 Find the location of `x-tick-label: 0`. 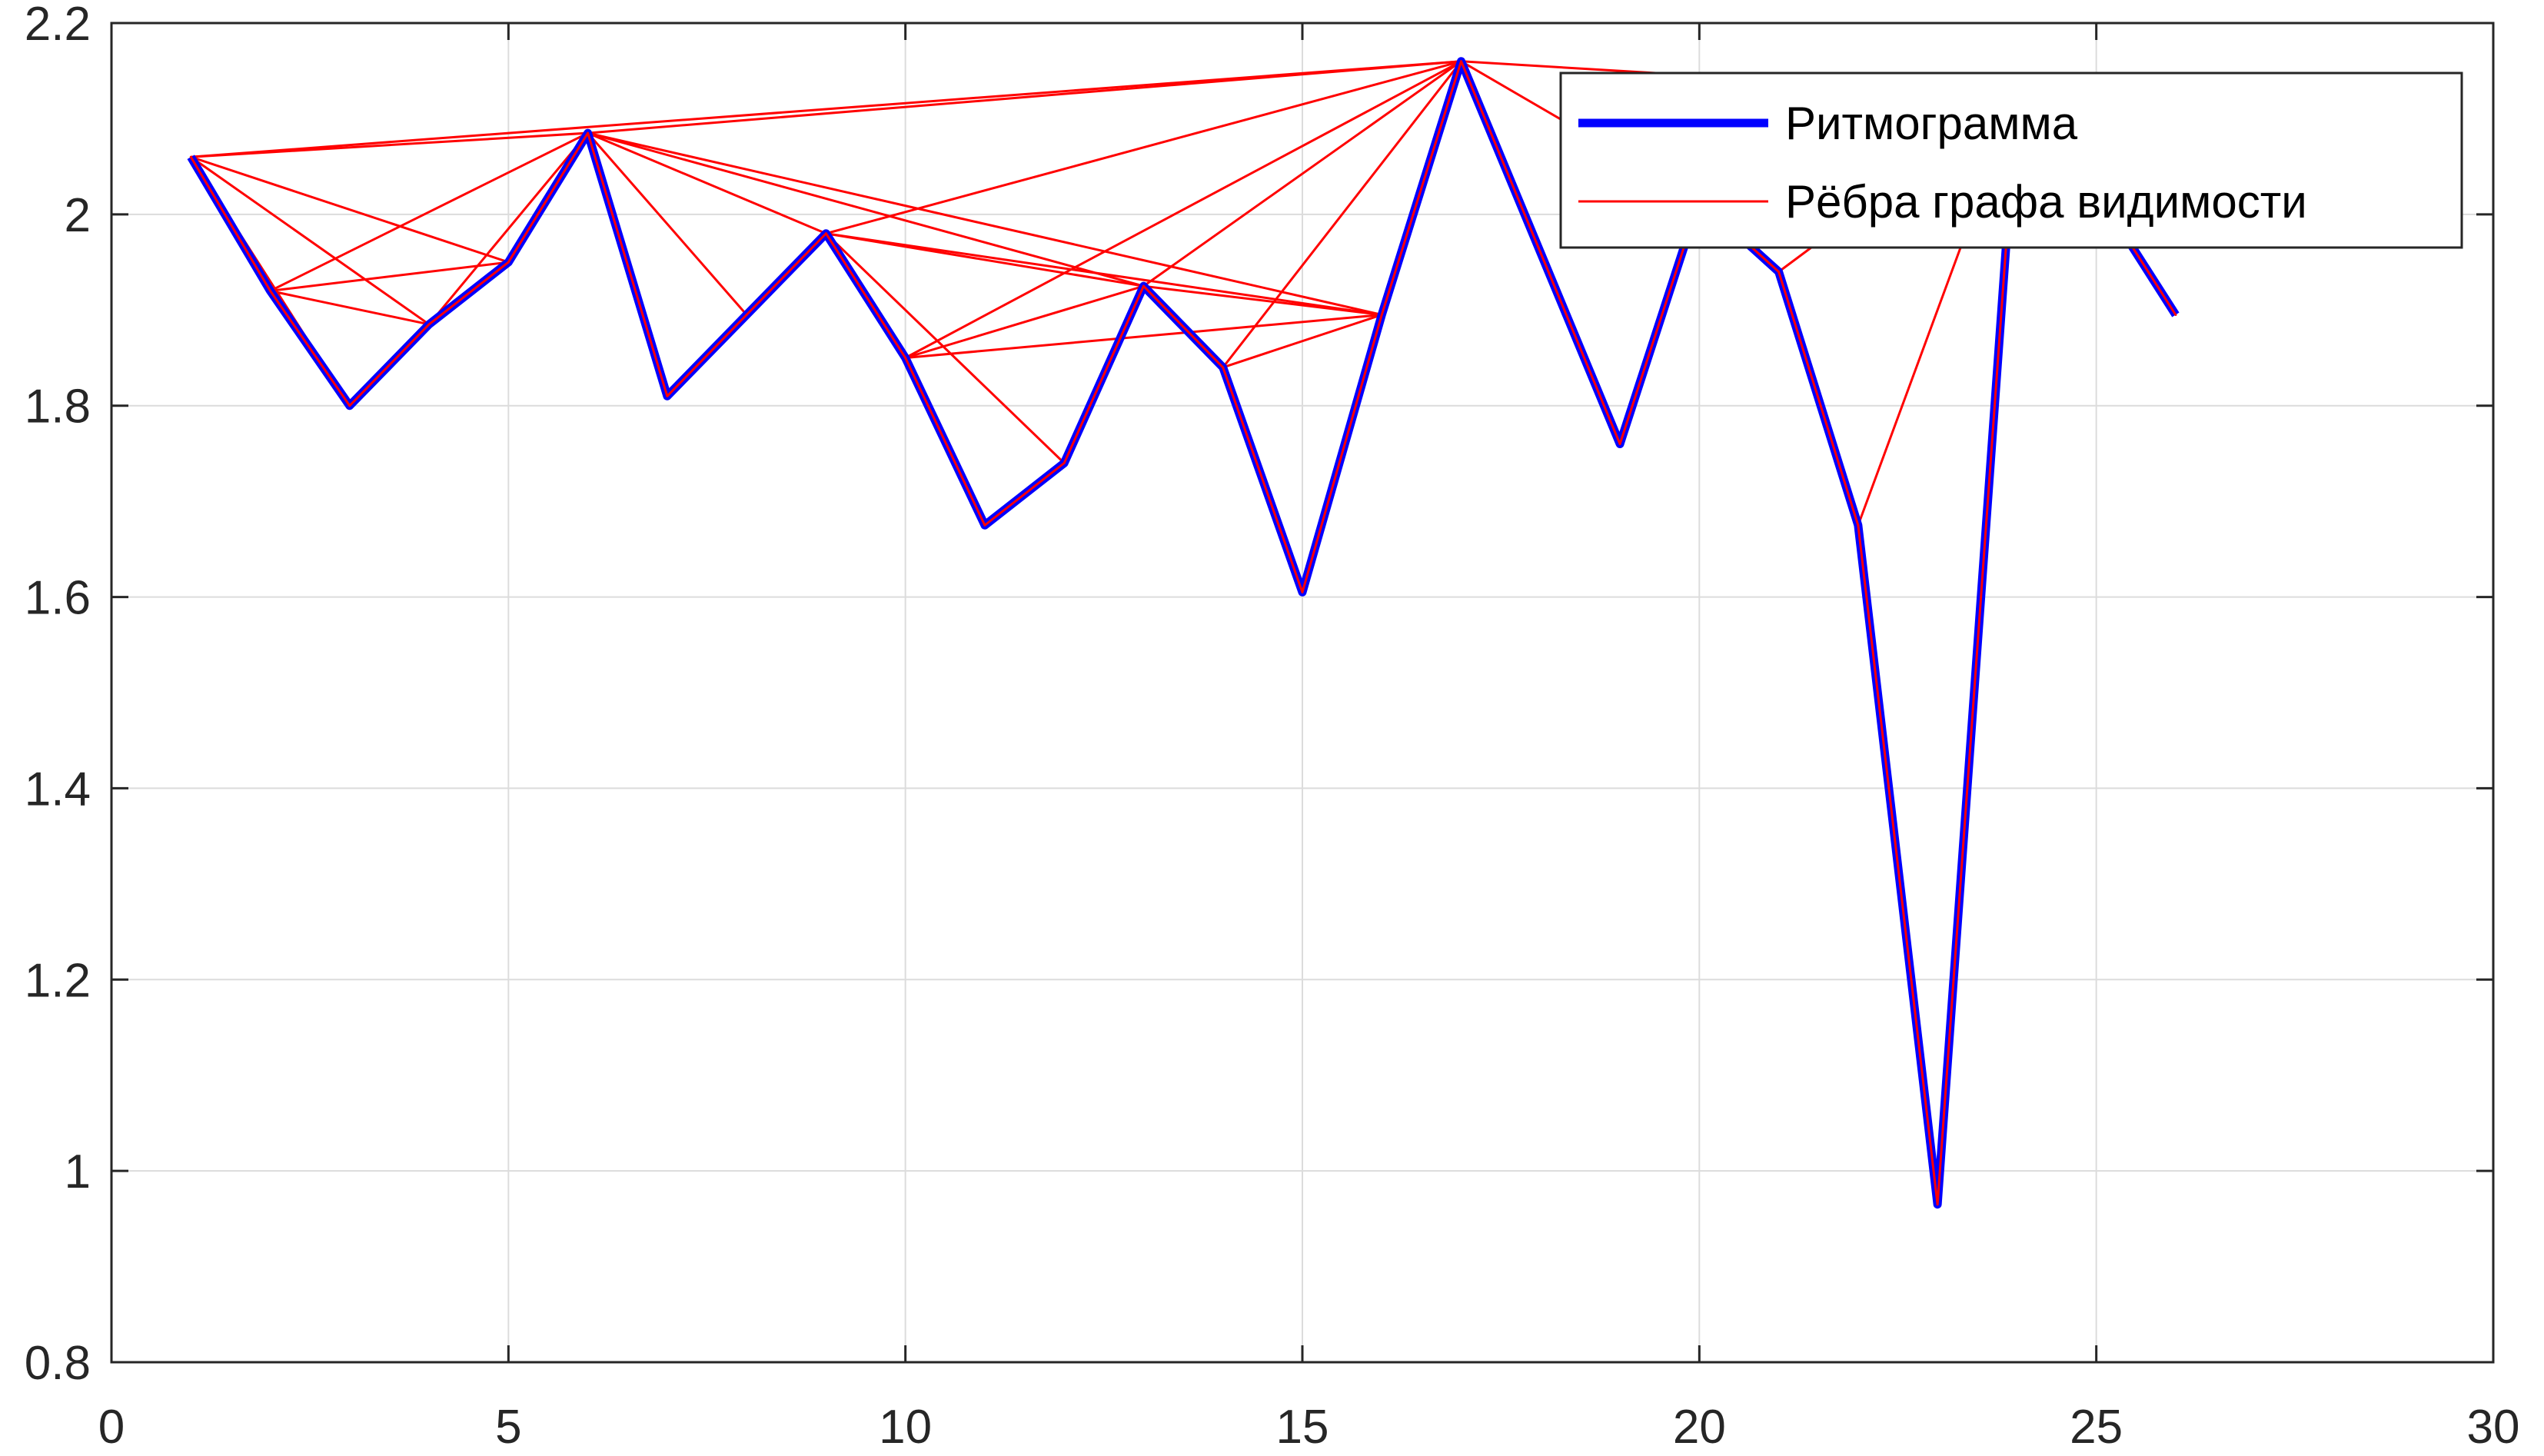

x-tick-label: 0 is located at coordinates (111, 1428).